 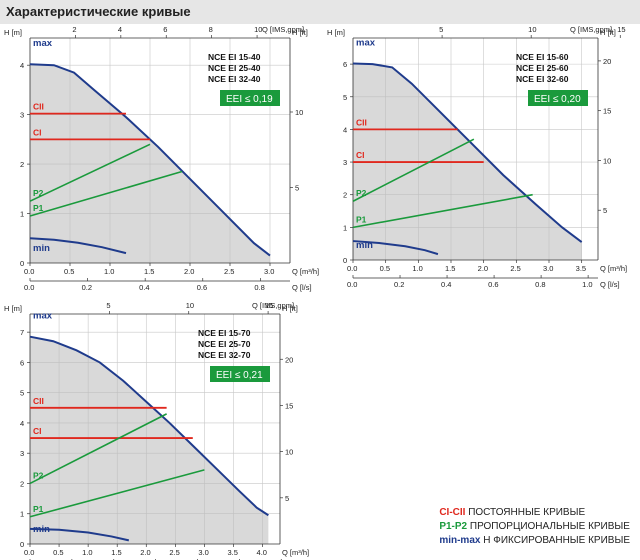 What do you see at coordinates (283, 29) in the screenshot?
I see `axis-label-gpm: Q [IMS,gpm]` at bounding box center [283, 29].